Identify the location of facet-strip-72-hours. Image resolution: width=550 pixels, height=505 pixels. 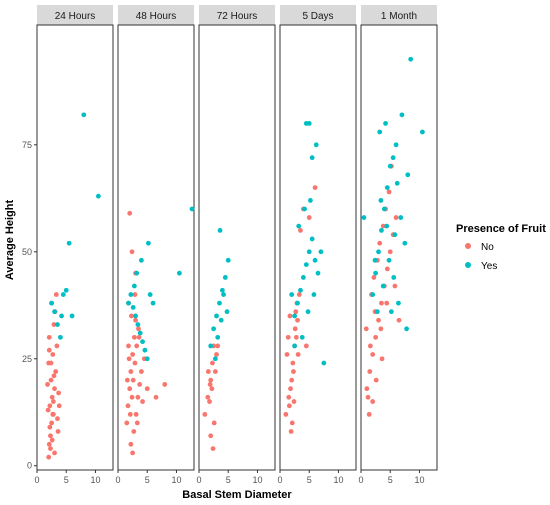
(237, 15).